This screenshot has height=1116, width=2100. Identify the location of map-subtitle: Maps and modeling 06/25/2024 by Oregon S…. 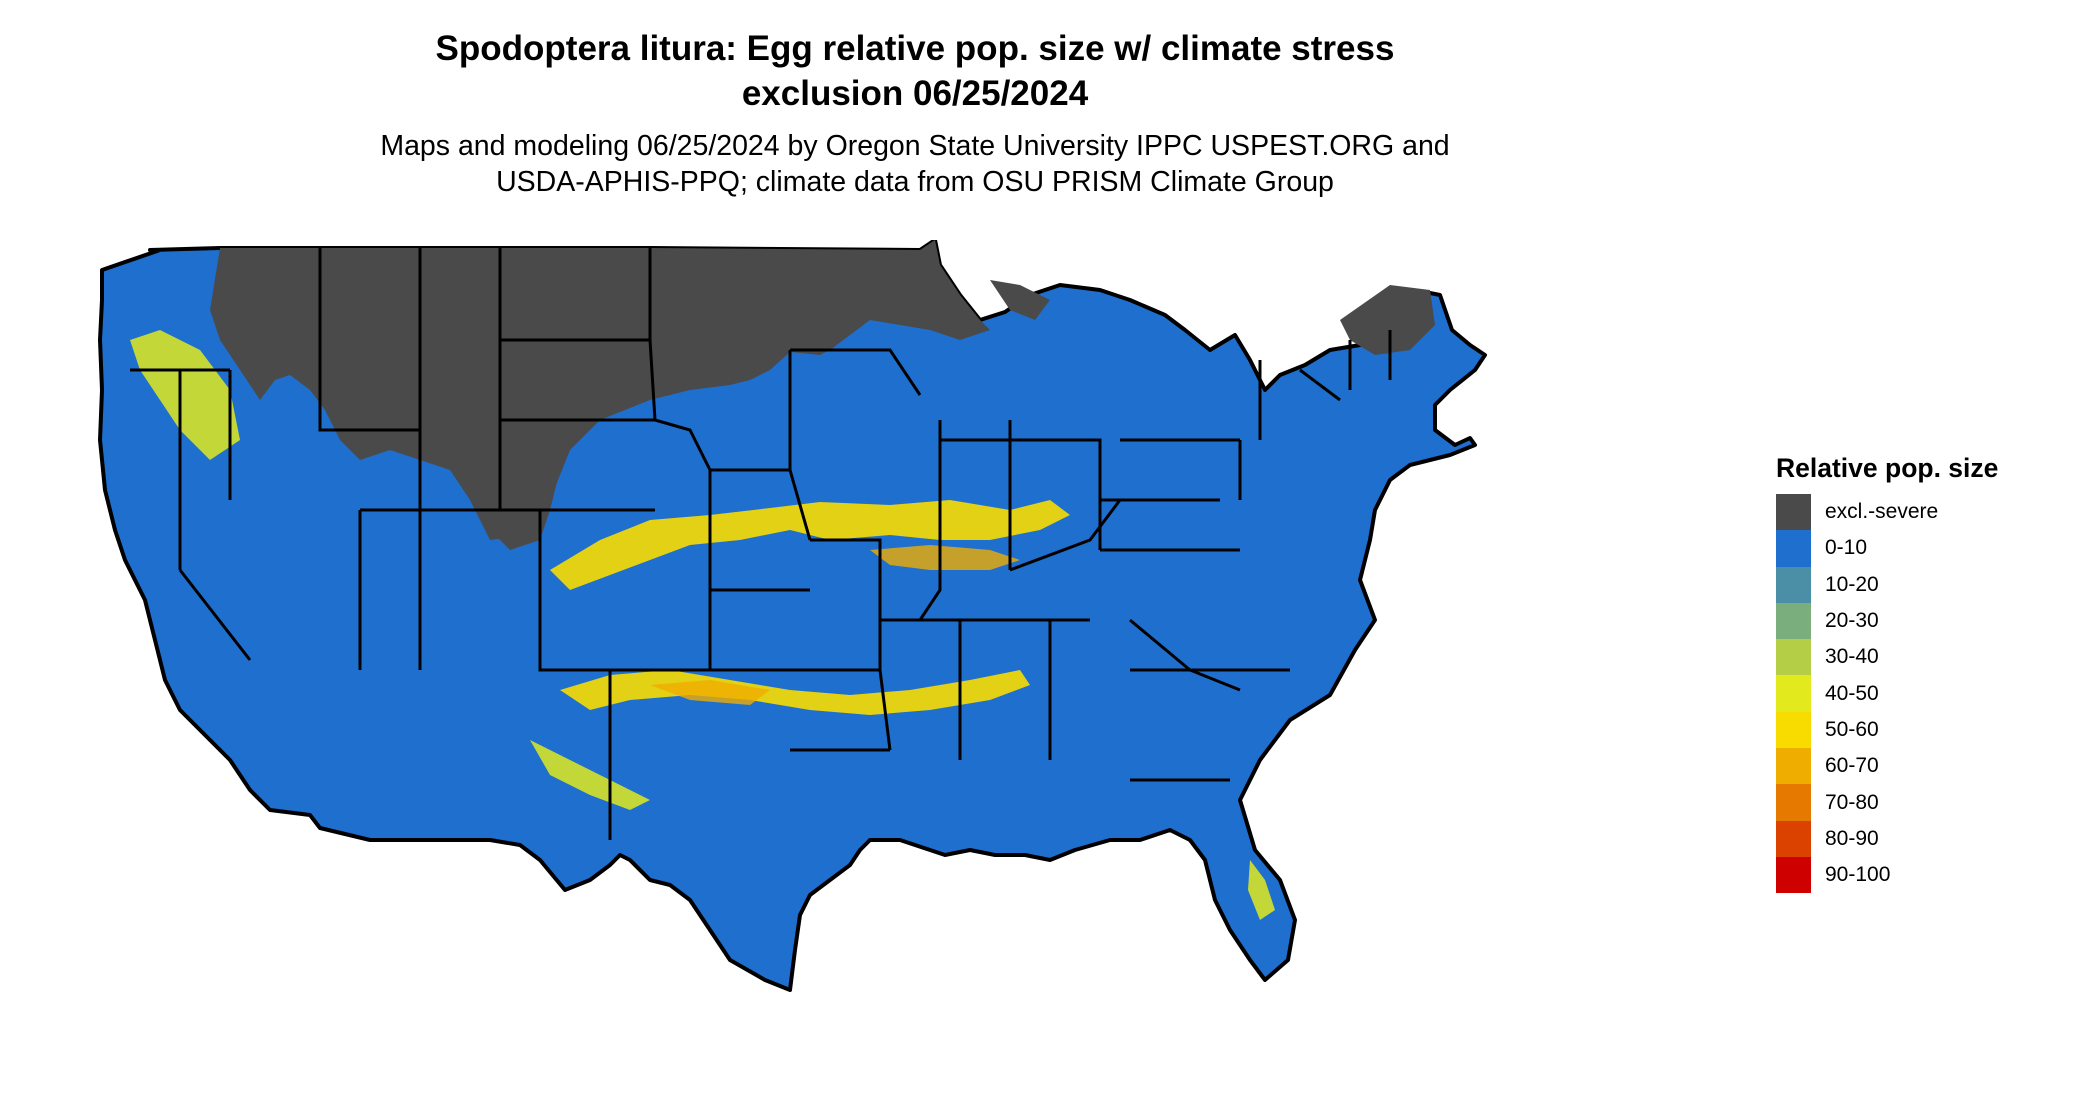
(915, 164).